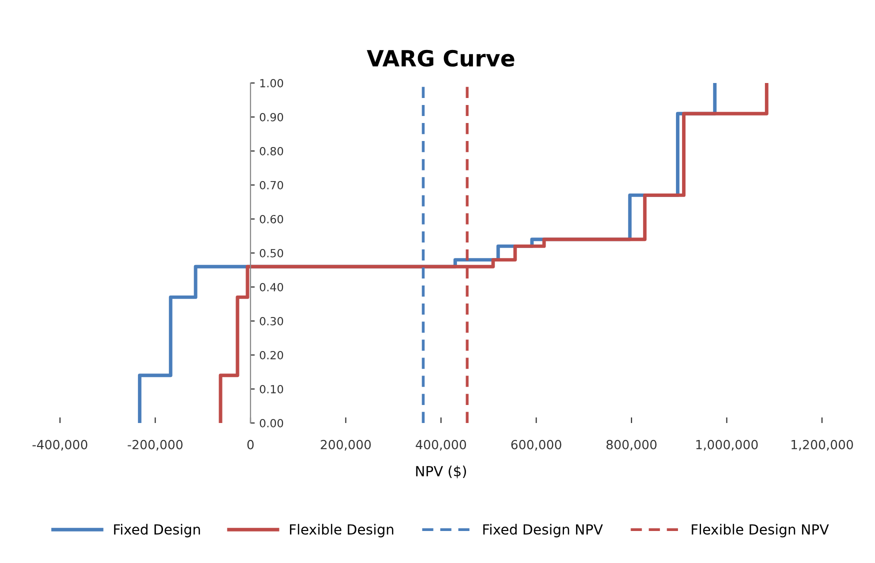 The image size is (875, 563). Describe the element at coordinates (272, 83) in the screenshot. I see `y-tick-label: 1.00` at that location.